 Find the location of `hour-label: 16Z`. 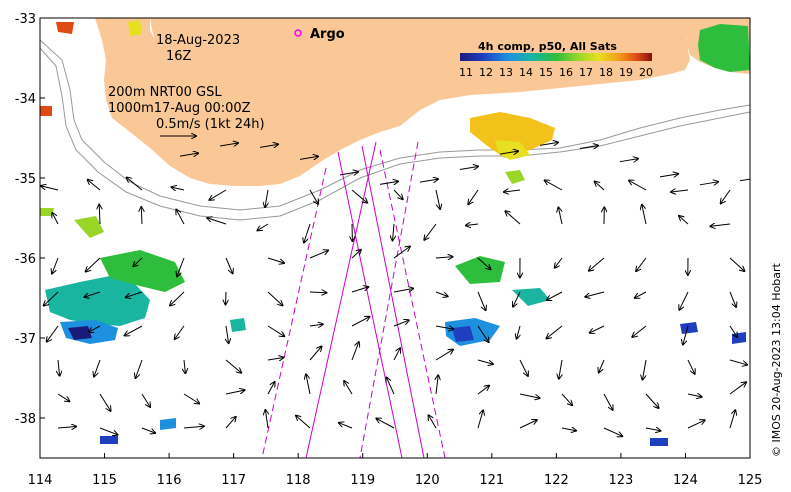

hour-label: 16Z is located at coordinates (179, 56).